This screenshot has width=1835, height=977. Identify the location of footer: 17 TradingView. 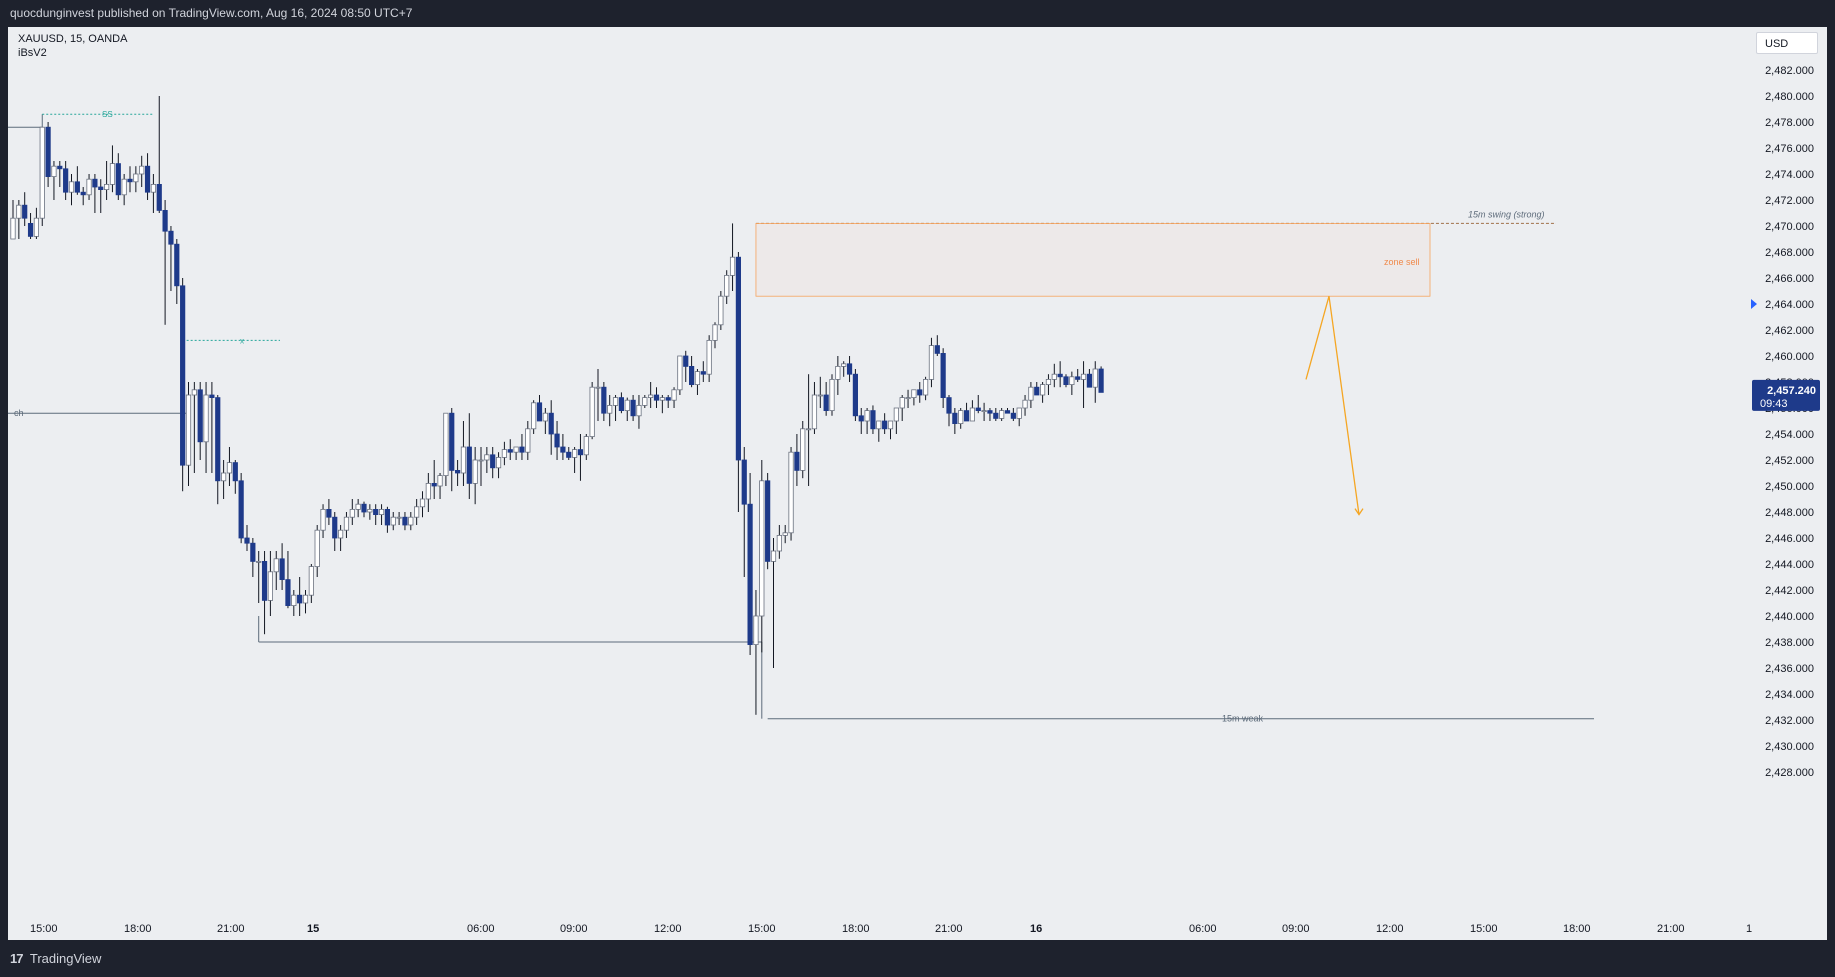
(917, 958).